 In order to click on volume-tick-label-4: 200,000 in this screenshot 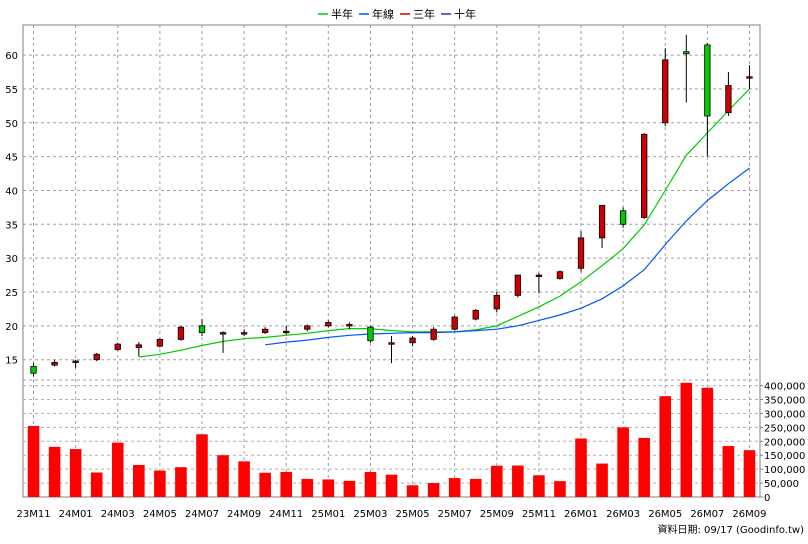, I will do `click(784, 442)`.